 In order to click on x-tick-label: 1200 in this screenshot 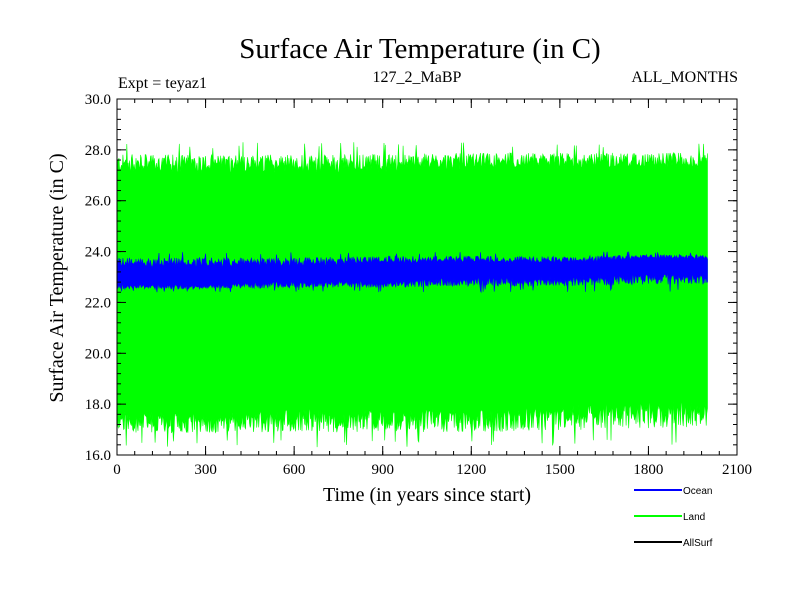, I will do `click(471, 470)`.